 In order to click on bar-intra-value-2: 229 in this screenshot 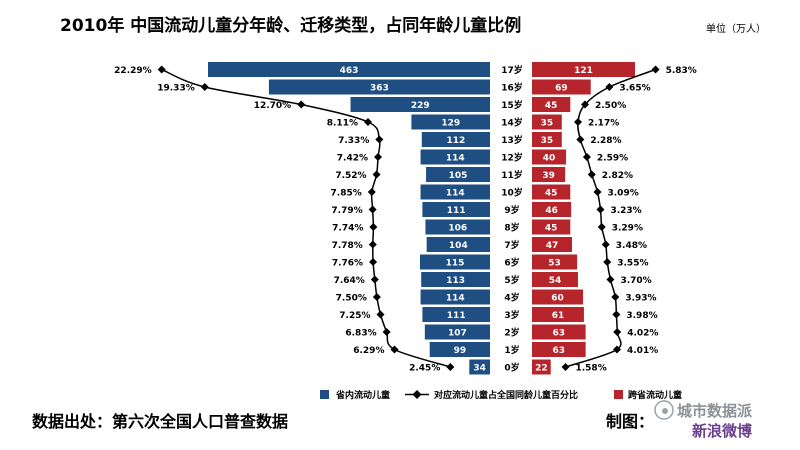, I will do `click(420, 106)`.